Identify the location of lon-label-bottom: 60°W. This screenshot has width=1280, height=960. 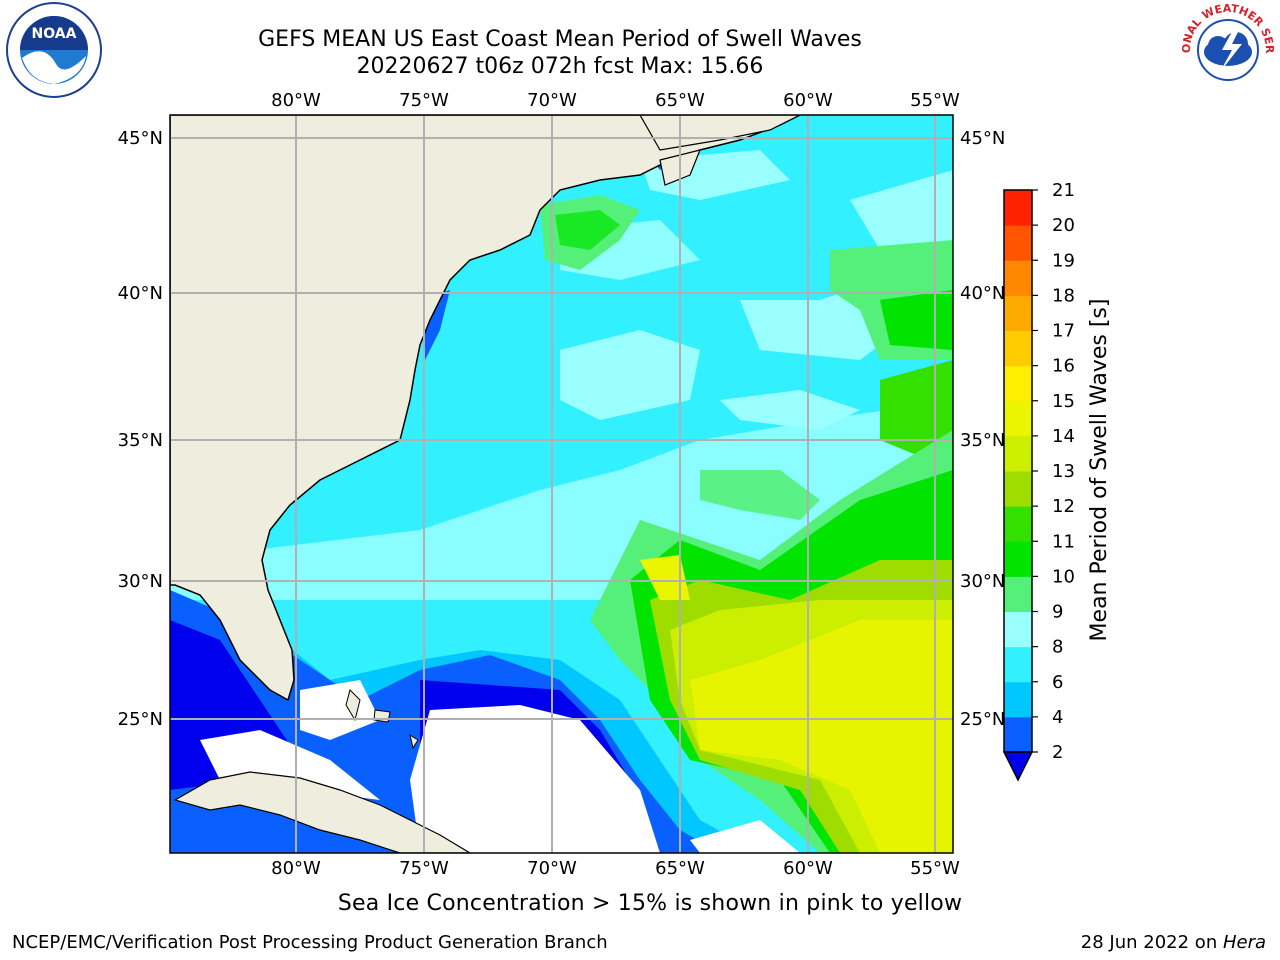
(808, 868).